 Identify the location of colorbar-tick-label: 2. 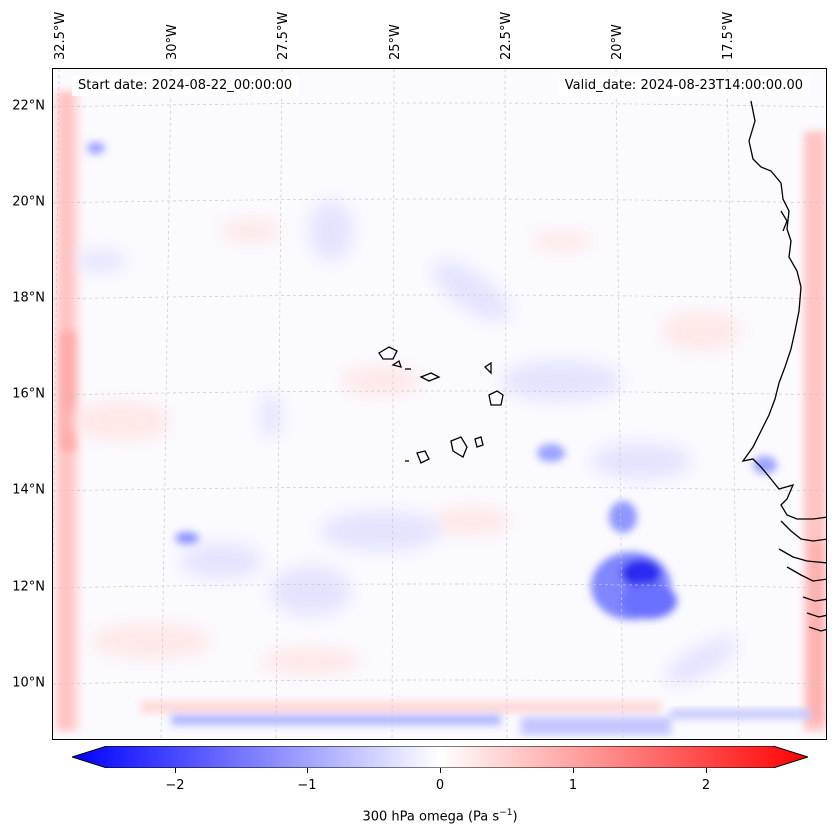
(706, 785).